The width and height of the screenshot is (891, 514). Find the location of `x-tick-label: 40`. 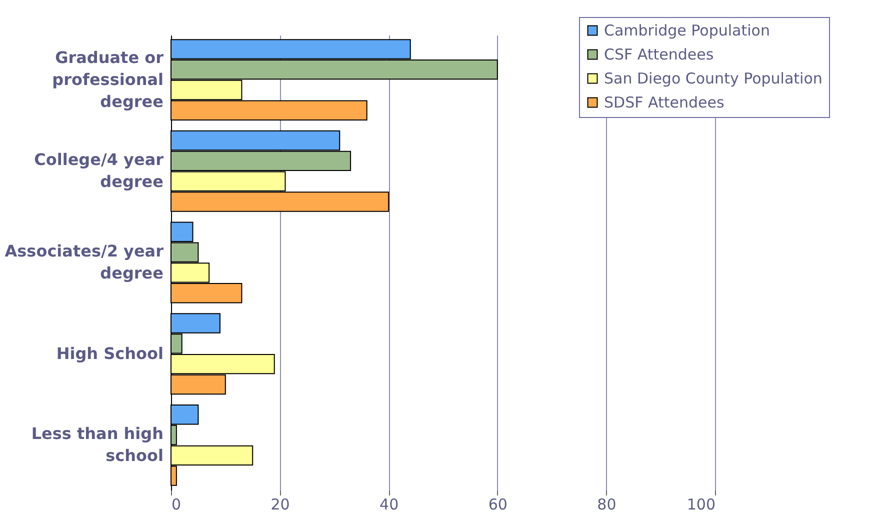

x-tick-label: 40 is located at coordinates (389, 505).